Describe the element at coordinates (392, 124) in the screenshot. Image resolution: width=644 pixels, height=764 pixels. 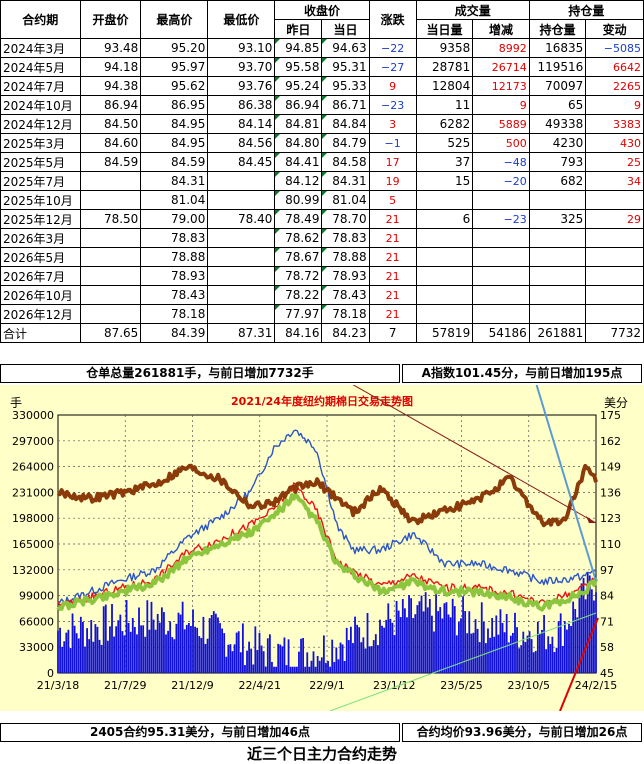
I see `table-cell: 3` at that location.